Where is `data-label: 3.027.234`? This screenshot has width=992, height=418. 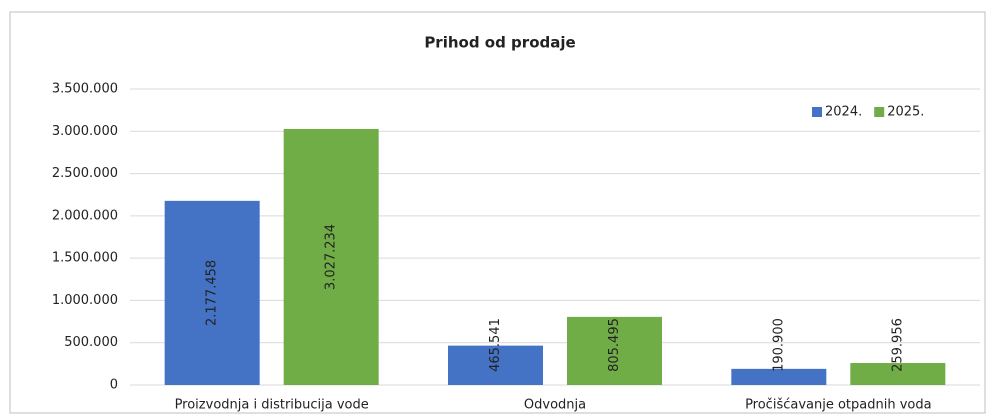
data-label: 3.027.234 is located at coordinates (331, 257).